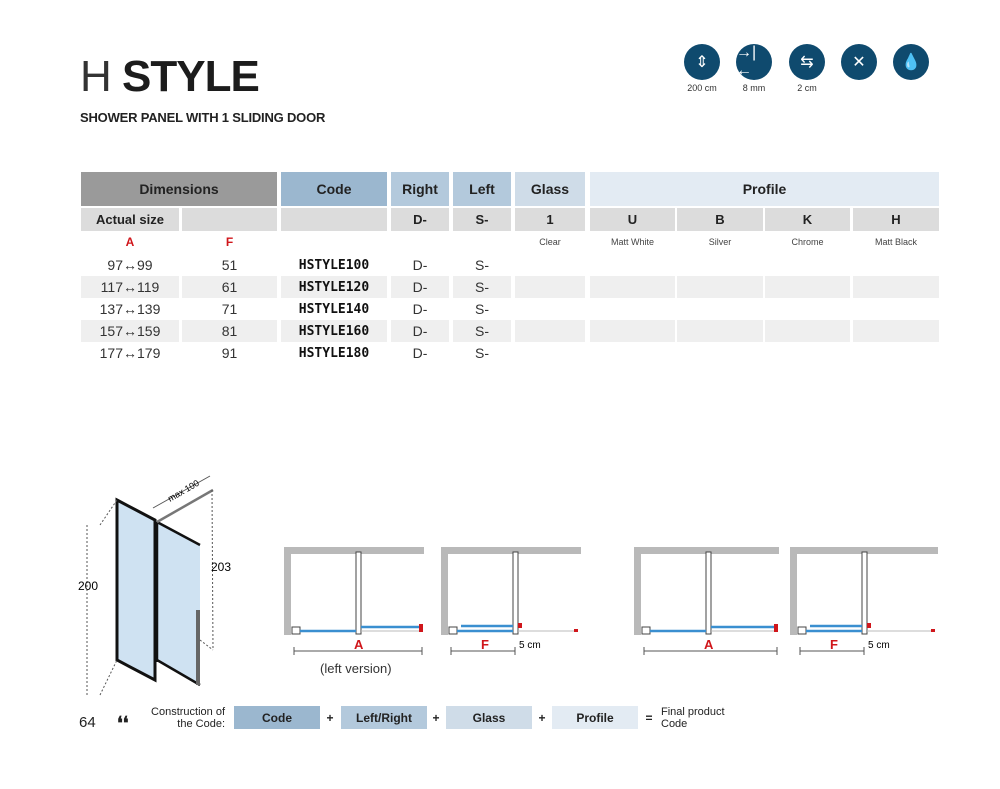  I want to click on cell-a: 97↔99, so click(130, 265).